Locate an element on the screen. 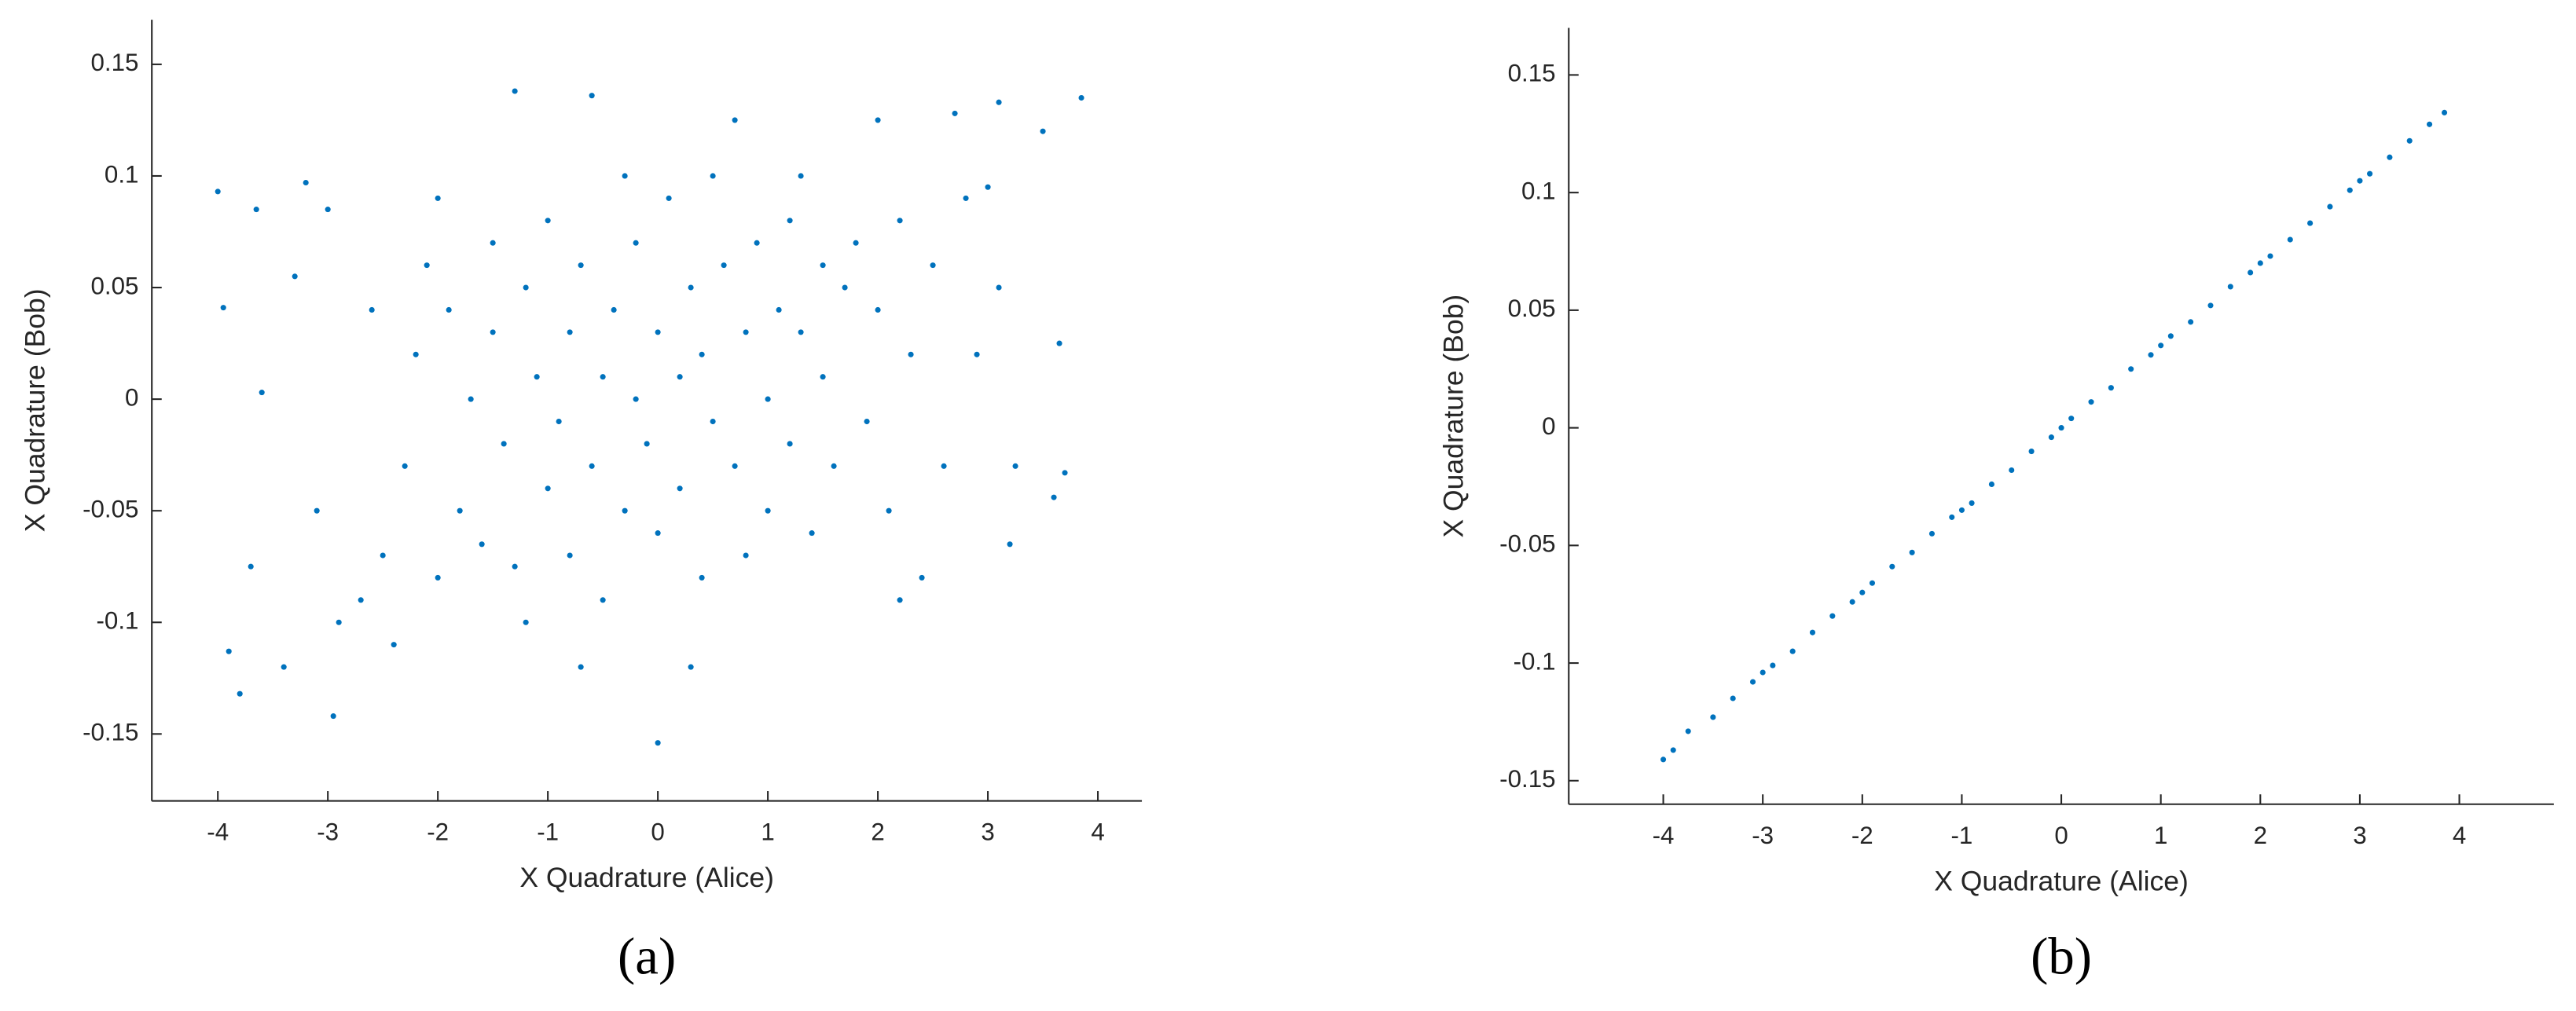 The image size is (2576, 1011). x-axis-label: X Quadrature (Alice) is located at coordinates (2061, 881).